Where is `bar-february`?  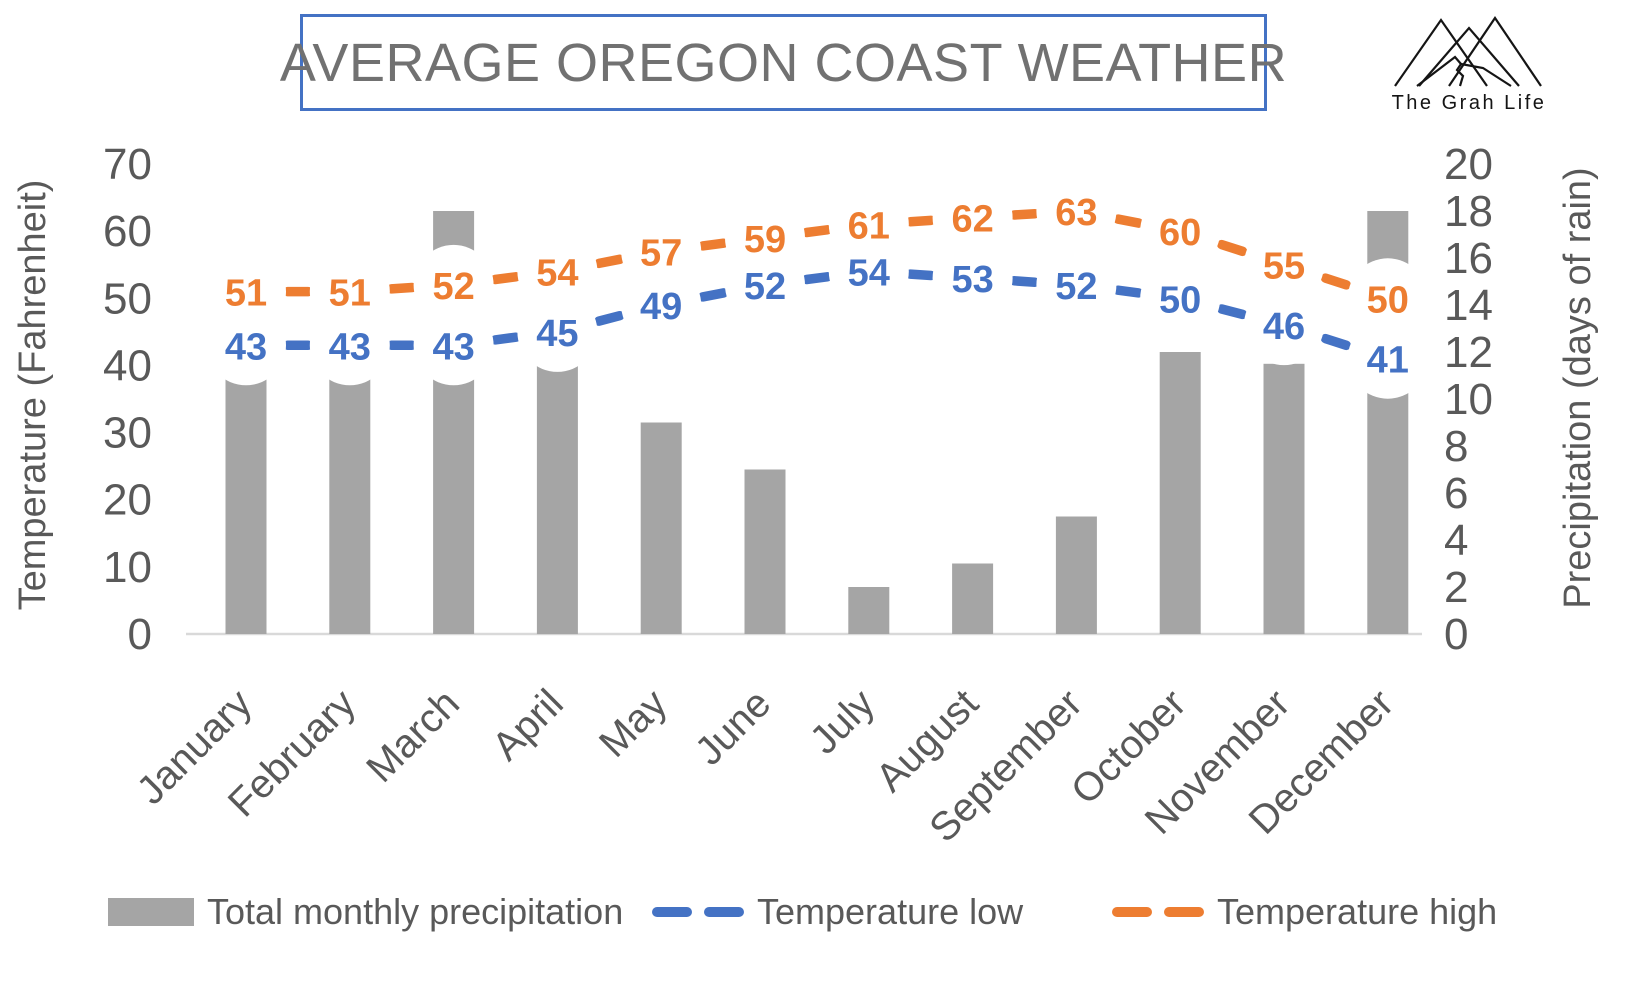 bar-february is located at coordinates (350, 504).